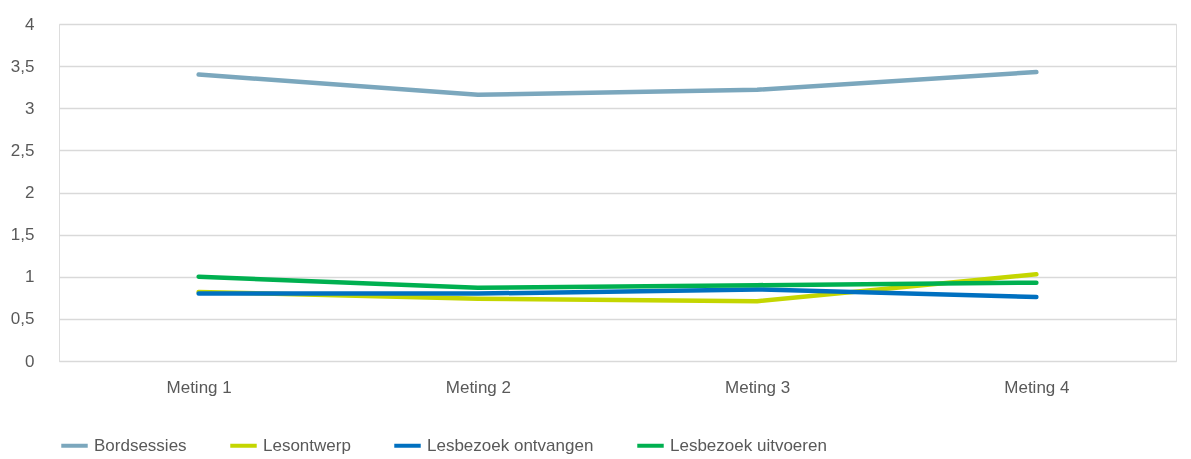 This screenshot has height=459, width=1191. What do you see at coordinates (510, 445) in the screenshot?
I see `legend-label: Lesbezoek ontvangen` at bounding box center [510, 445].